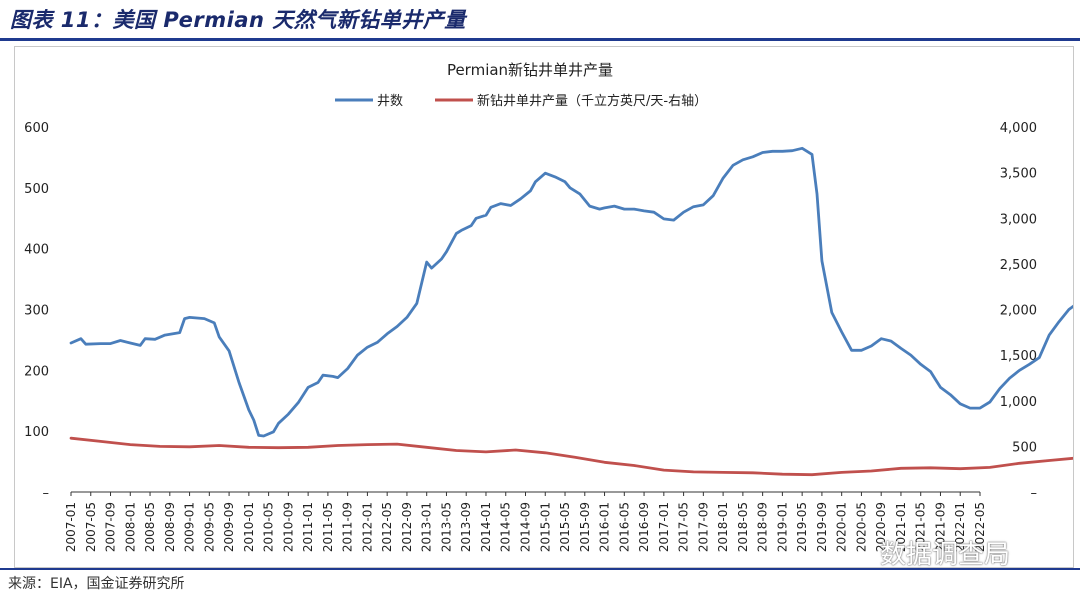  What do you see at coordinates (348, 527) in the screenshot?
I see `x-tick-label: 2011-09` at bounding box center [348, 527].